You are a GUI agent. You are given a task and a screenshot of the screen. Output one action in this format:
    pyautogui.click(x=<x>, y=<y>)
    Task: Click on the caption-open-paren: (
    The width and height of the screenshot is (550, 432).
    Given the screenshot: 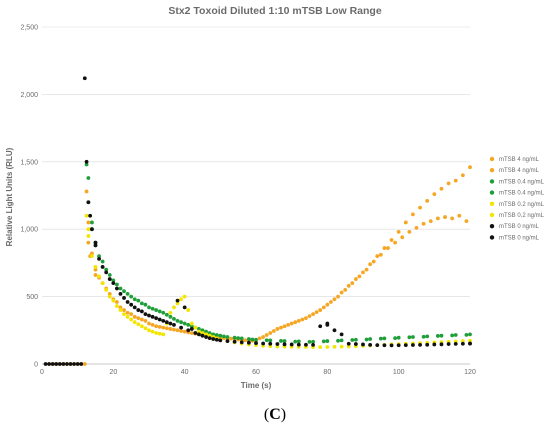 What is the action you would take?
    pyautogui.click(x=266, y=414)
    